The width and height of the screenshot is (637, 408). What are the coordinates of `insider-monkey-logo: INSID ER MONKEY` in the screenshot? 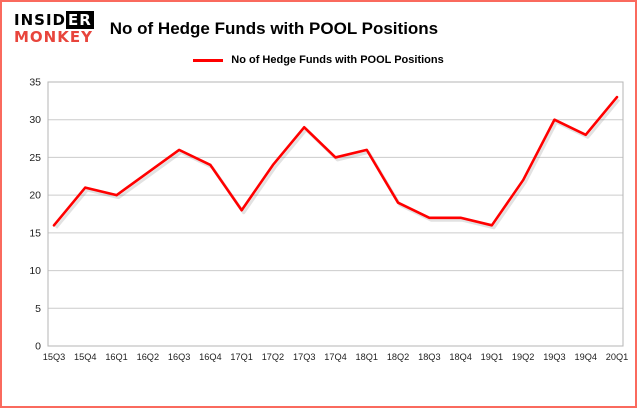 It's located at (54, 28).